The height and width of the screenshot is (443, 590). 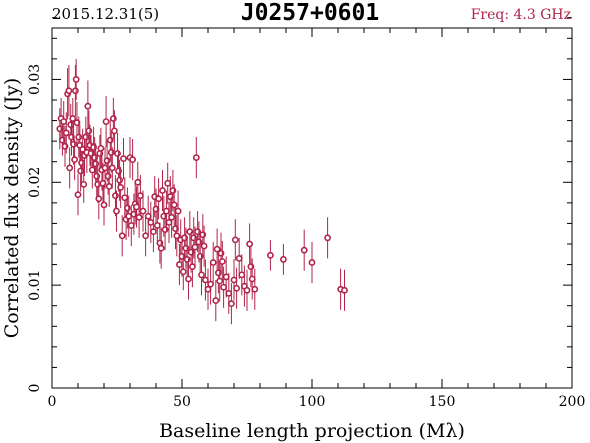 What do you see at coordinates (312, 402) in the screenshot?
I see `x-tick-label: 100` at bounding box center [312, 402].